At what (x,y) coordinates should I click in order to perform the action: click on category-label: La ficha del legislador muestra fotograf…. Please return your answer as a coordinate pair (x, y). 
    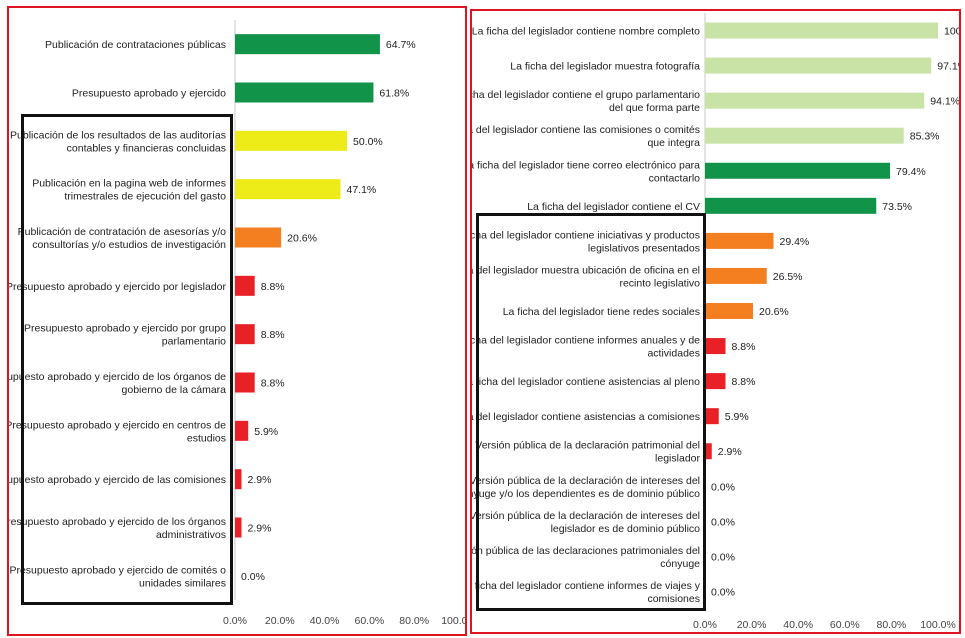
    Looking at the image, I should click on (605, 67).